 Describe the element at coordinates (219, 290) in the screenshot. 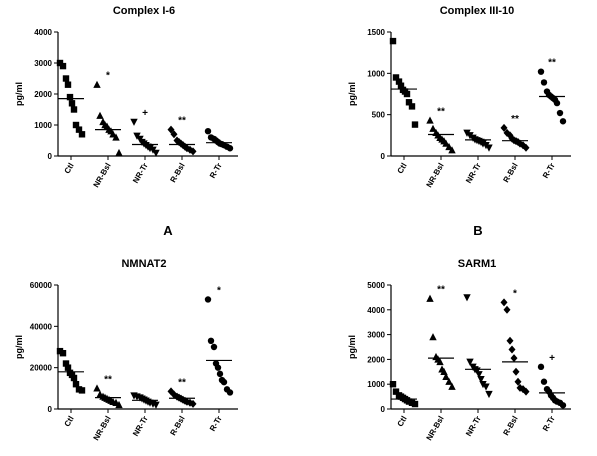

I see `significance-marker: *` at that location.